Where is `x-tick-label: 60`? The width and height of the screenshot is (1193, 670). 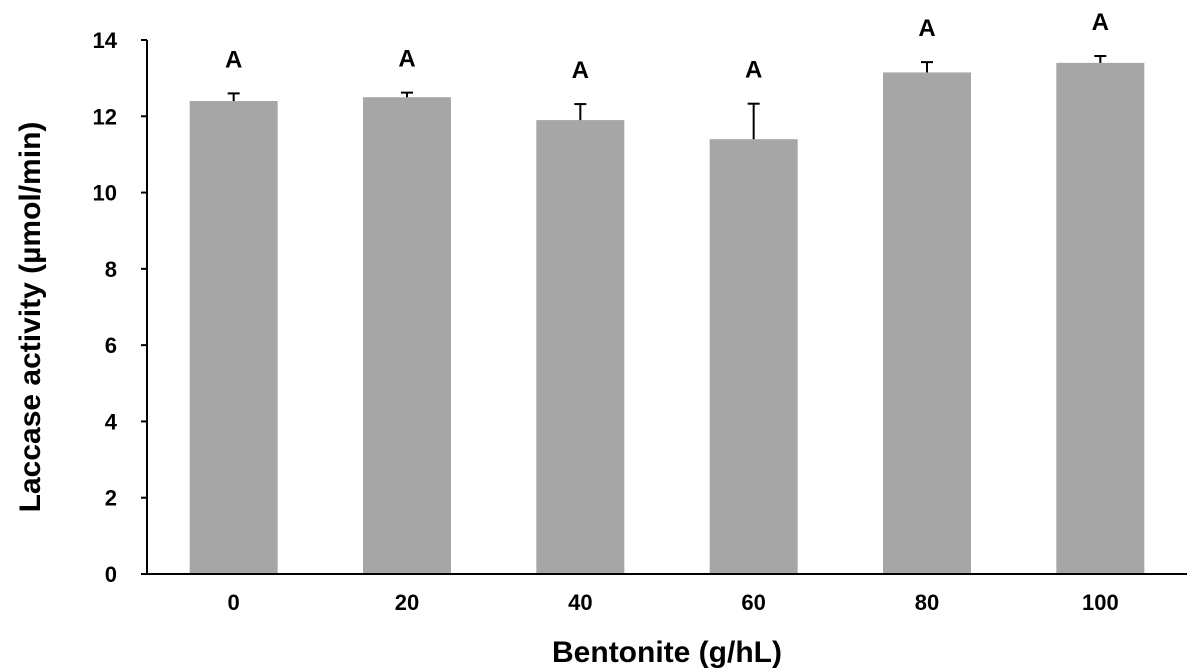
x-tick-label: 60 is located at coordinates (753, 602).